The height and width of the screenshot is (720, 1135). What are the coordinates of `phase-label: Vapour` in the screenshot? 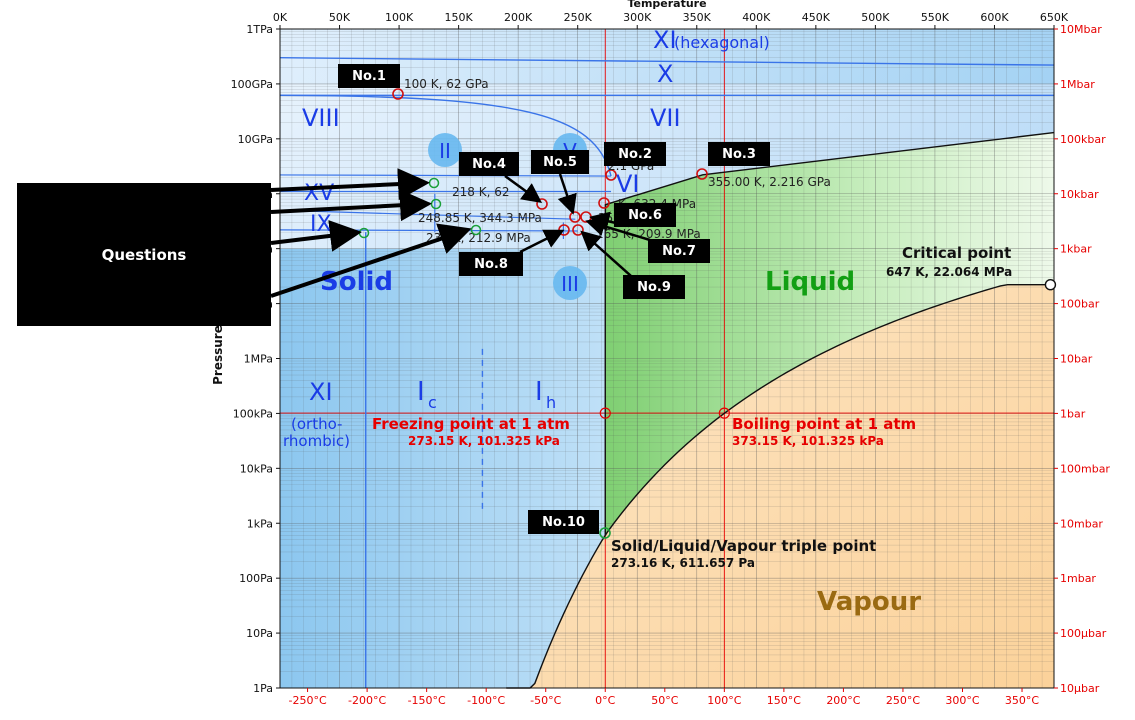 It's located at (869, 602).